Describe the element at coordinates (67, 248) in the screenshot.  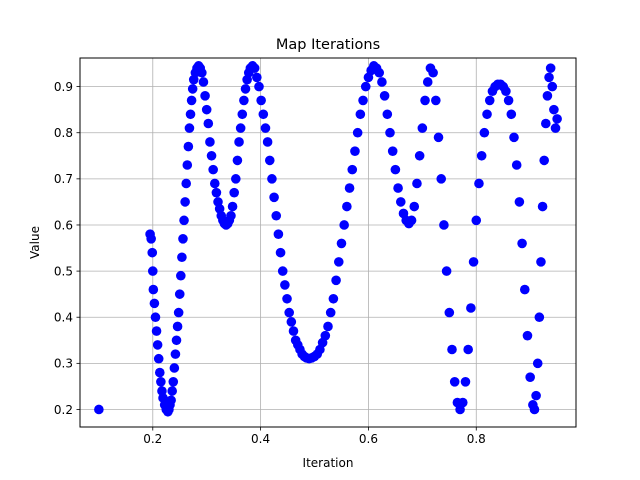
I see `y-axis: 0.2 0.3 0.4 0.5 0.6 0.7 0.8 0.9` at that location.